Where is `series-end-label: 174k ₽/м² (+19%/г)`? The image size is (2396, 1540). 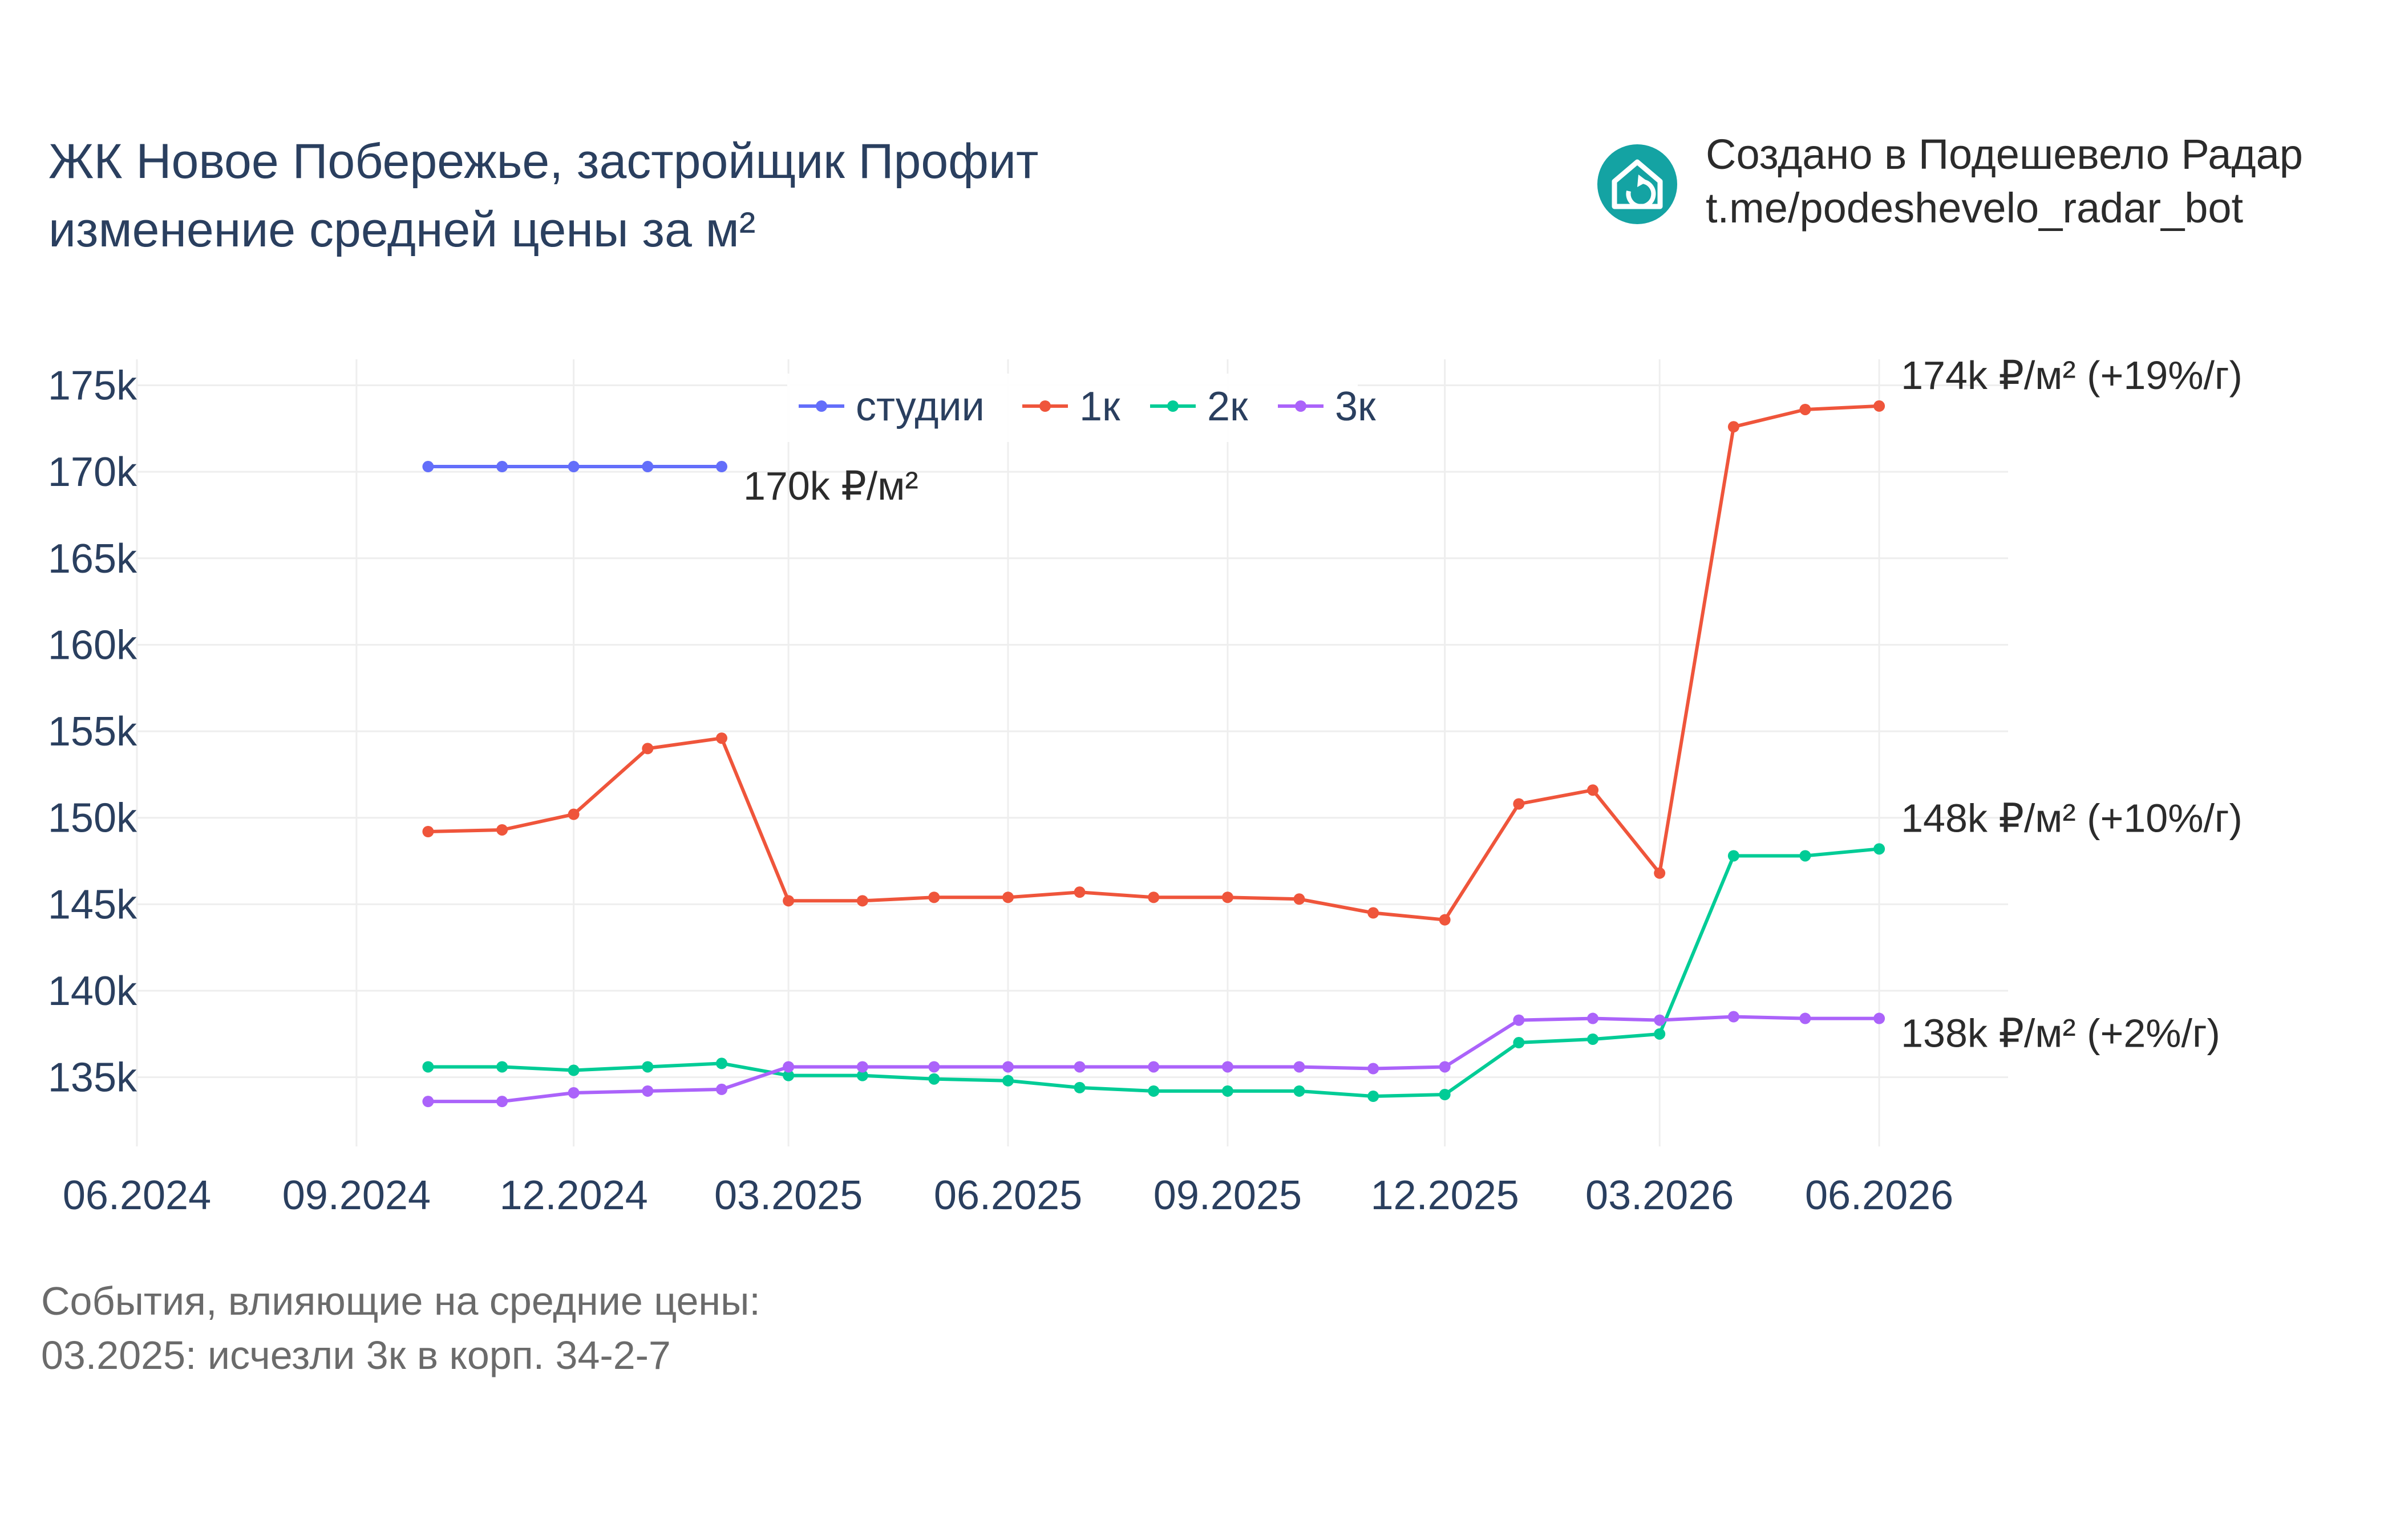 series-end-label: 174k ₽/м² (+19%/г) is located at coordinates (2072, 375).